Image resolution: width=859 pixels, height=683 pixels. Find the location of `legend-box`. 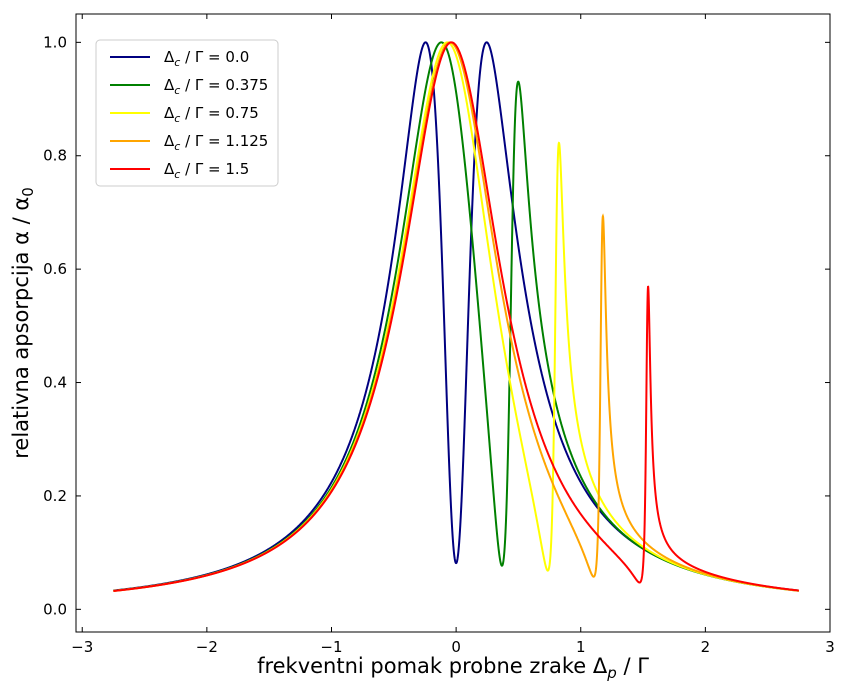

legend-box is located at coordinates (187, 113).